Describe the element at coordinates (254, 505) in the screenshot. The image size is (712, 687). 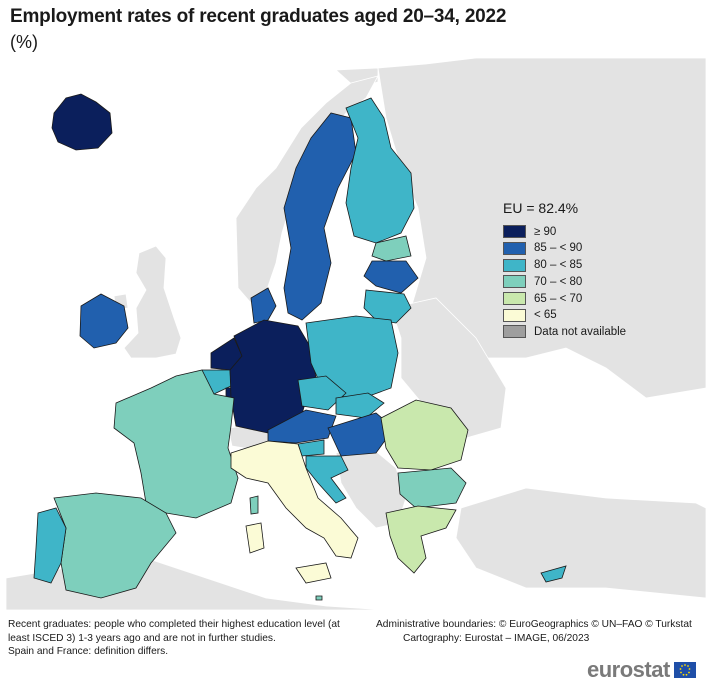
I see `country-corsica` at that location.